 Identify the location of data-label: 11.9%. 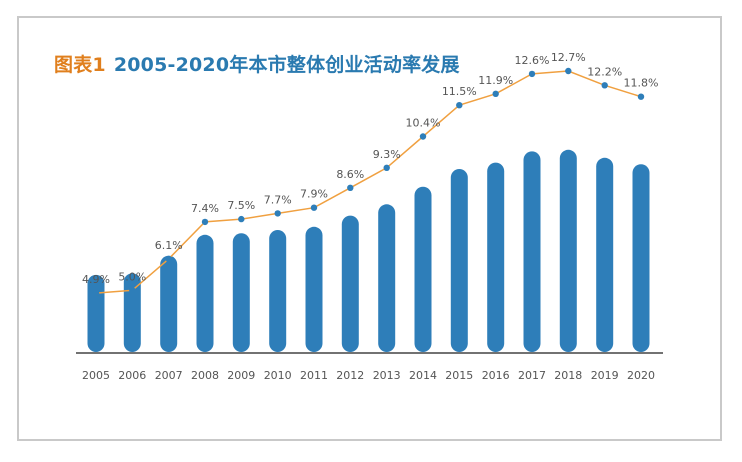
(495, 80).